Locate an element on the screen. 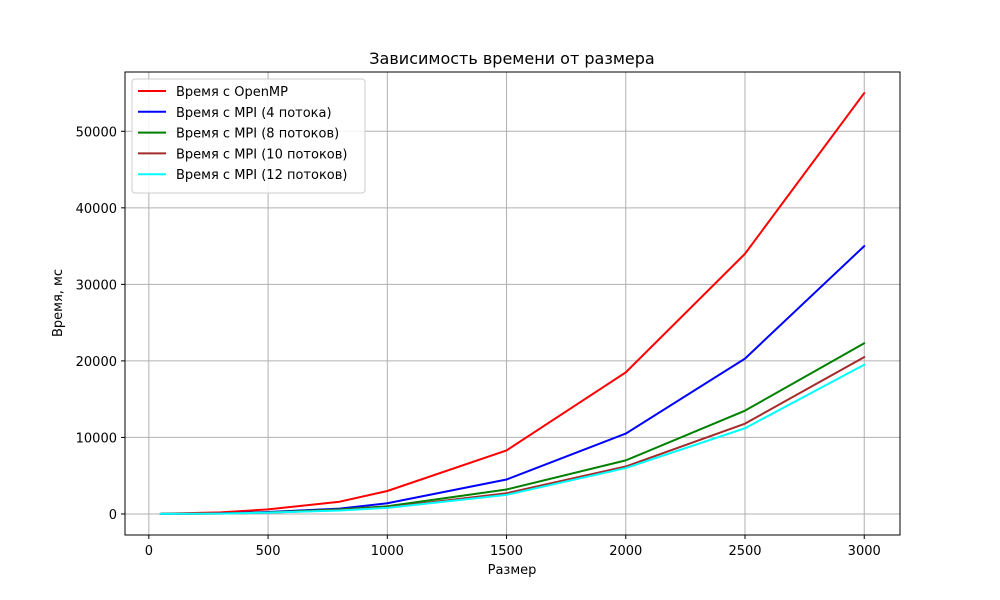 The height and width of the screenshot is (600, 1000). y-tick-label: 40000 is located at coordinates (96, 209).